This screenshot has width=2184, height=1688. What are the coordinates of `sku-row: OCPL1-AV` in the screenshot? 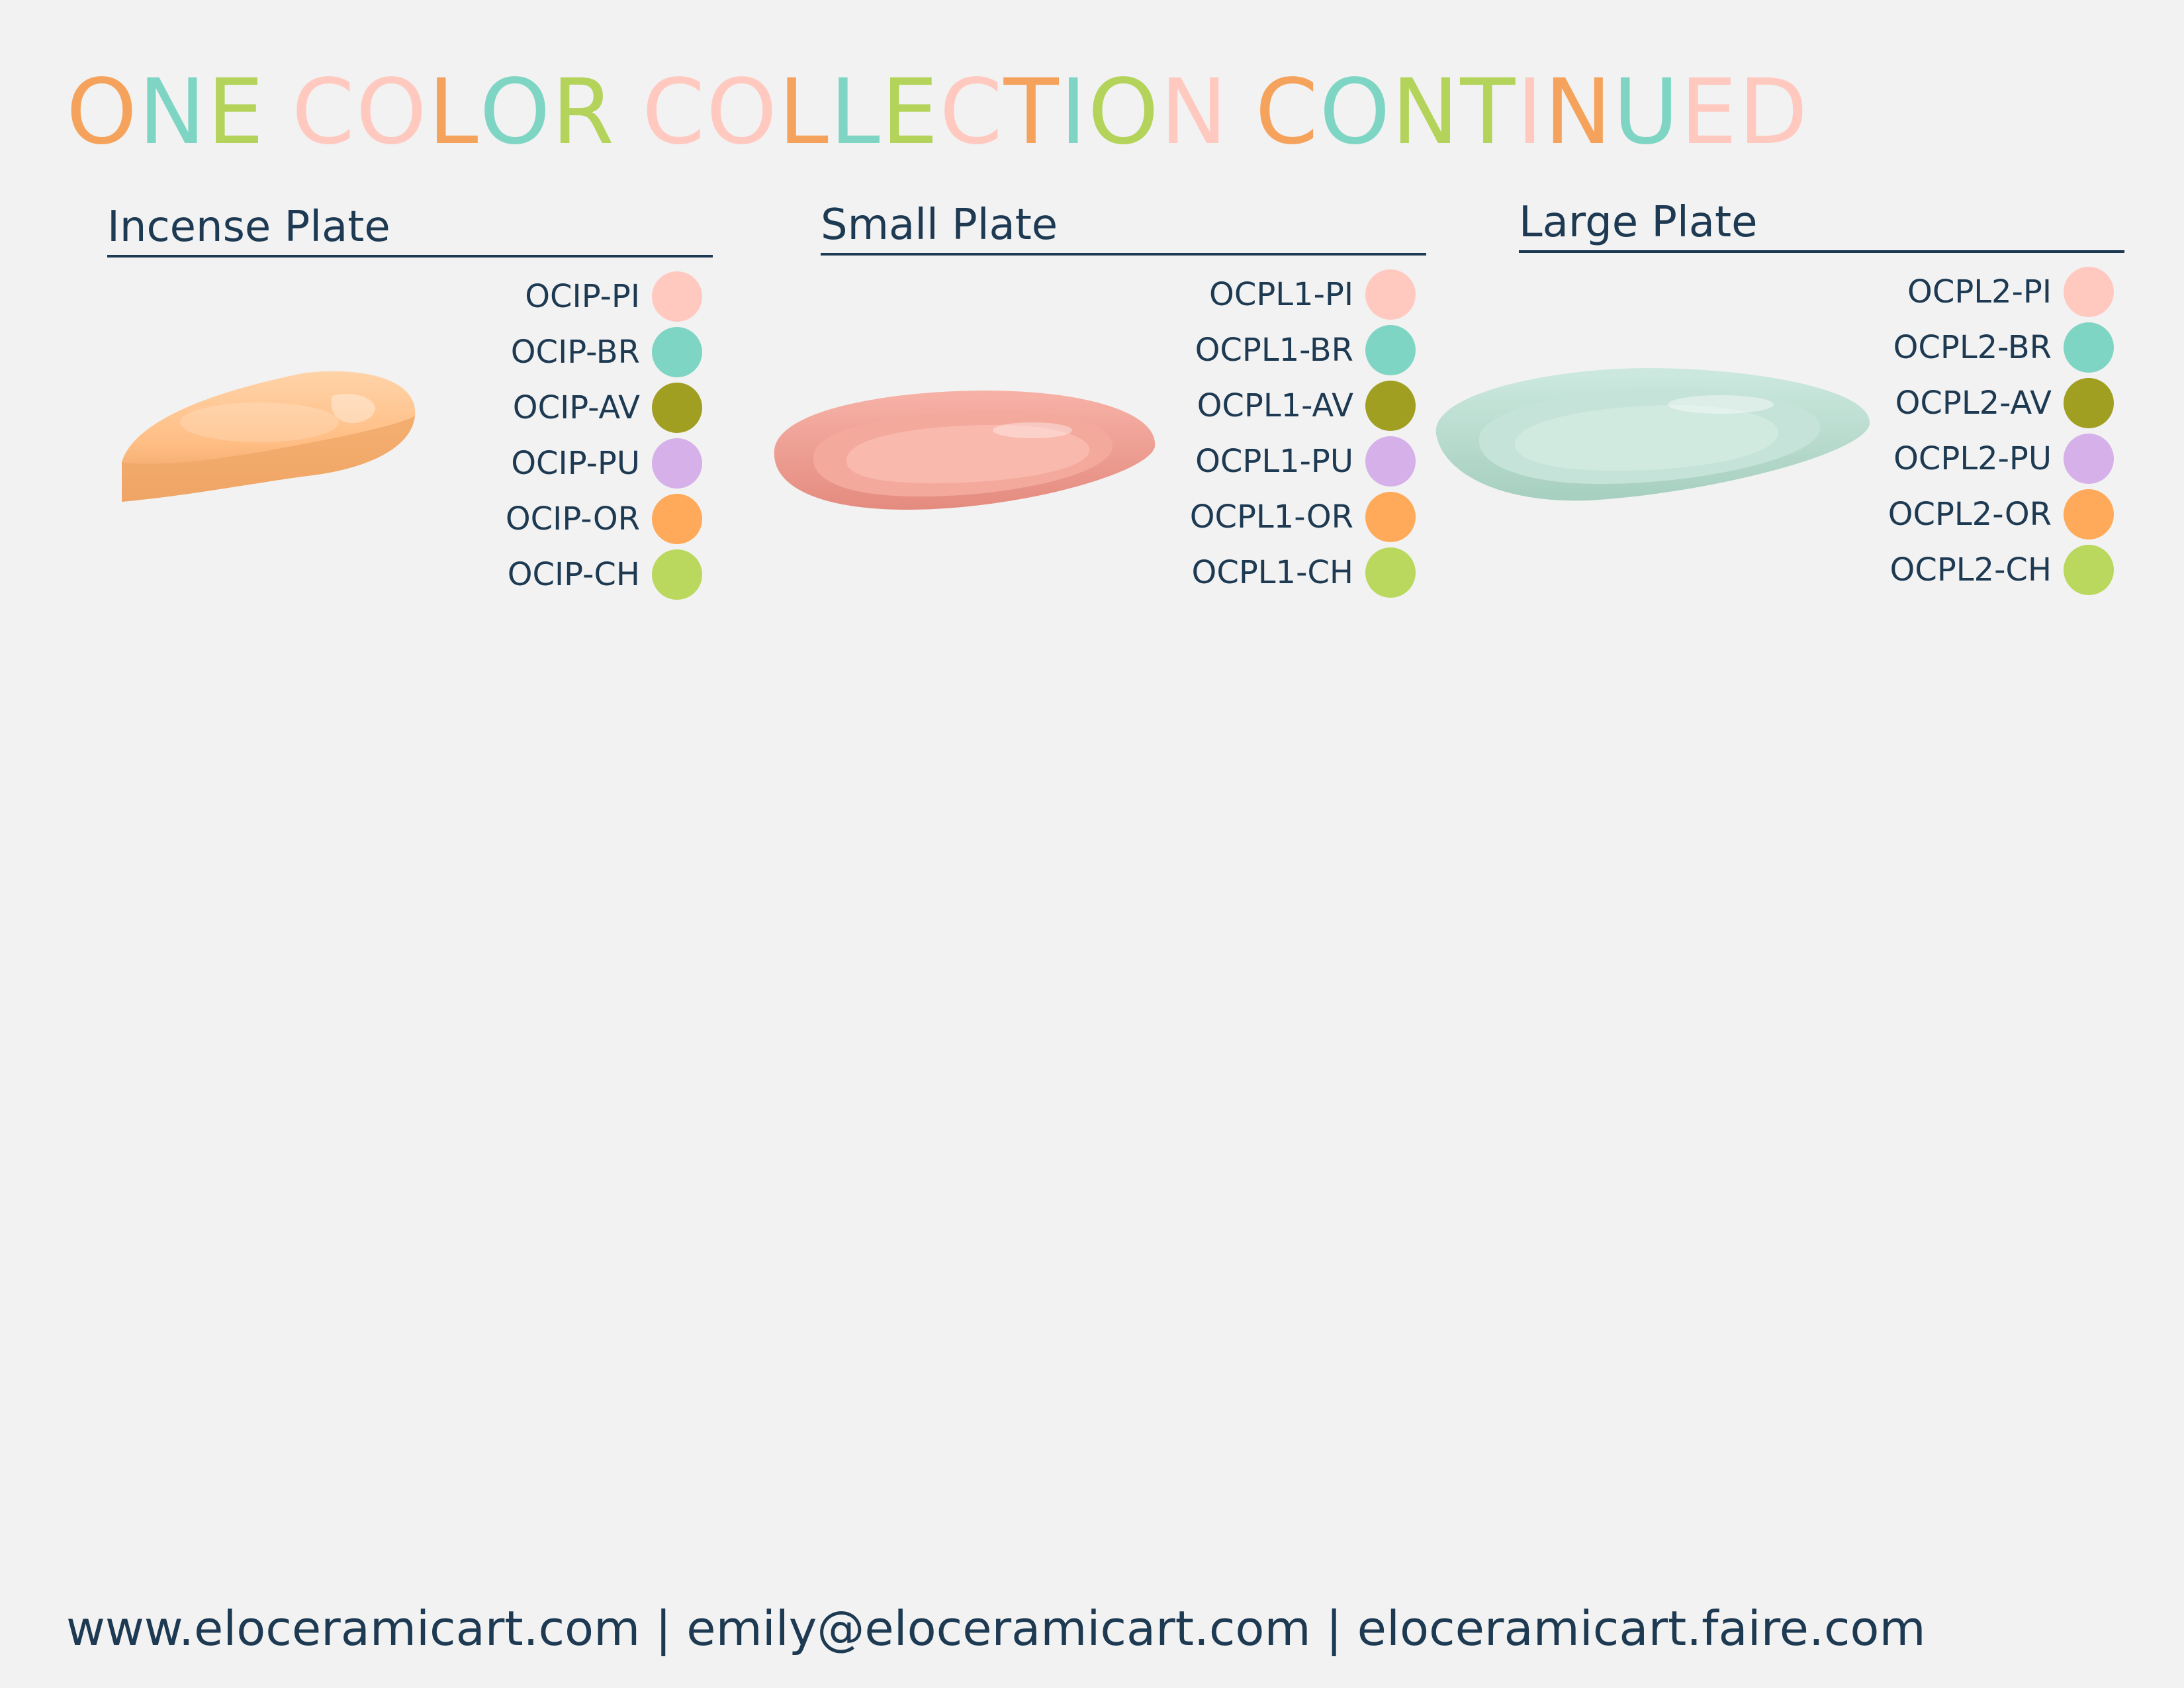 It's located at (1123, 406).